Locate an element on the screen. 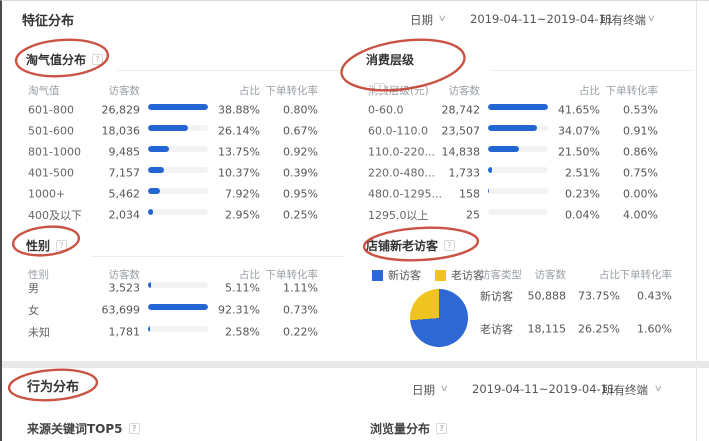 The image size is (709, 441). row-label: 400及以下 is located at coordinates (55, 215).